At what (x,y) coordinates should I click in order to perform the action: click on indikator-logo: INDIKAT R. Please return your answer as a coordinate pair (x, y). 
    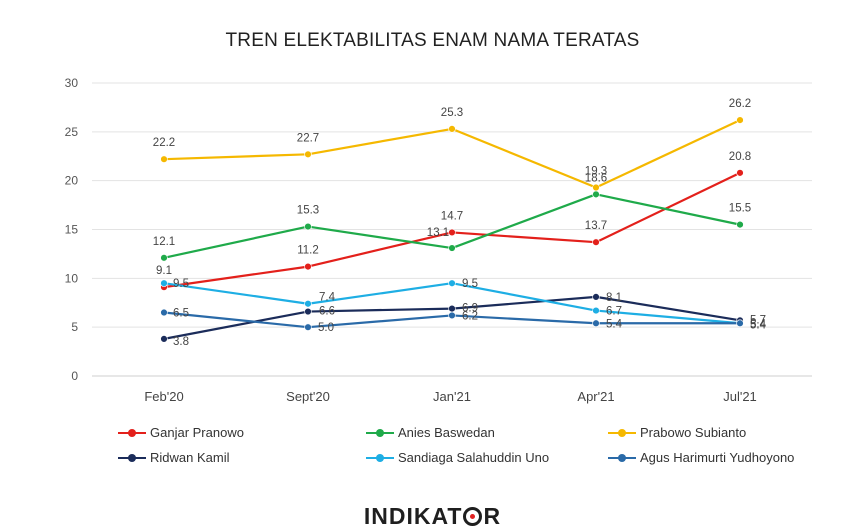
    Looking at the image, I should click on (432, 516).